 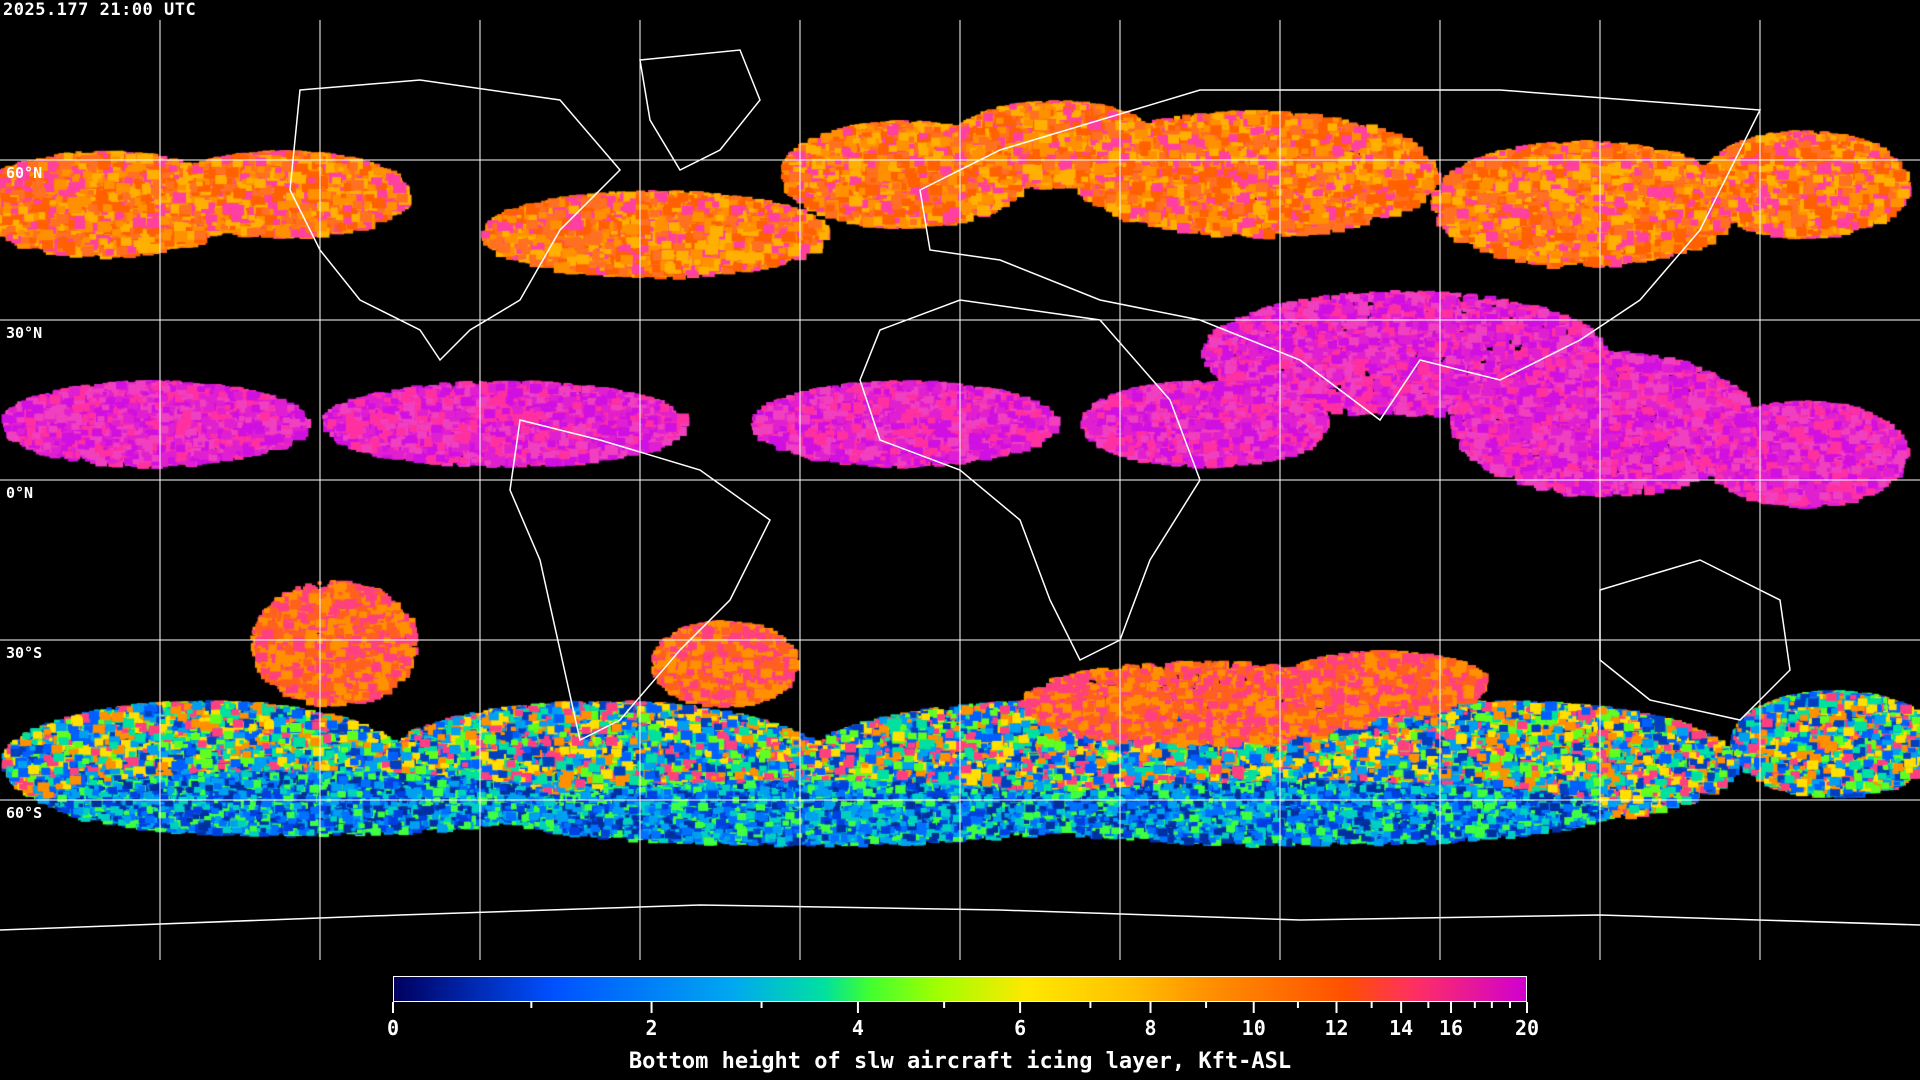 What do you see at coordinates (1150, 1028) in the screenshot?
I see `colorbar-tick-label: 8` at bounding box center [1150, 1028].